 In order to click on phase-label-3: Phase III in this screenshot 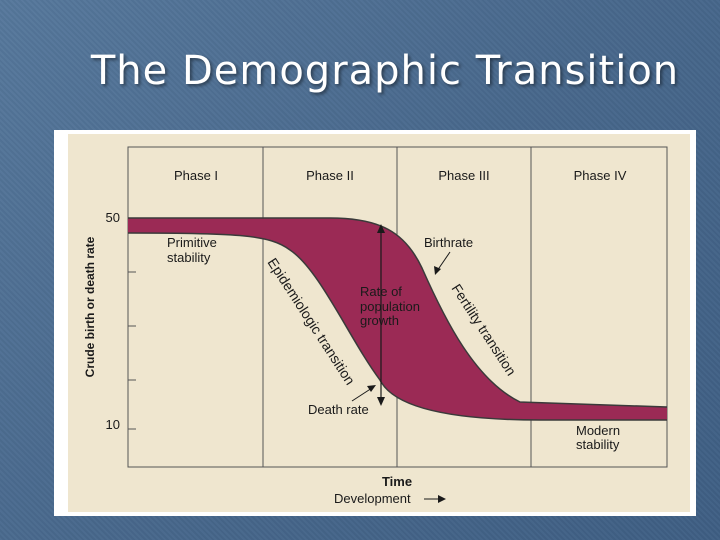, I will do `click(463, 175)`.